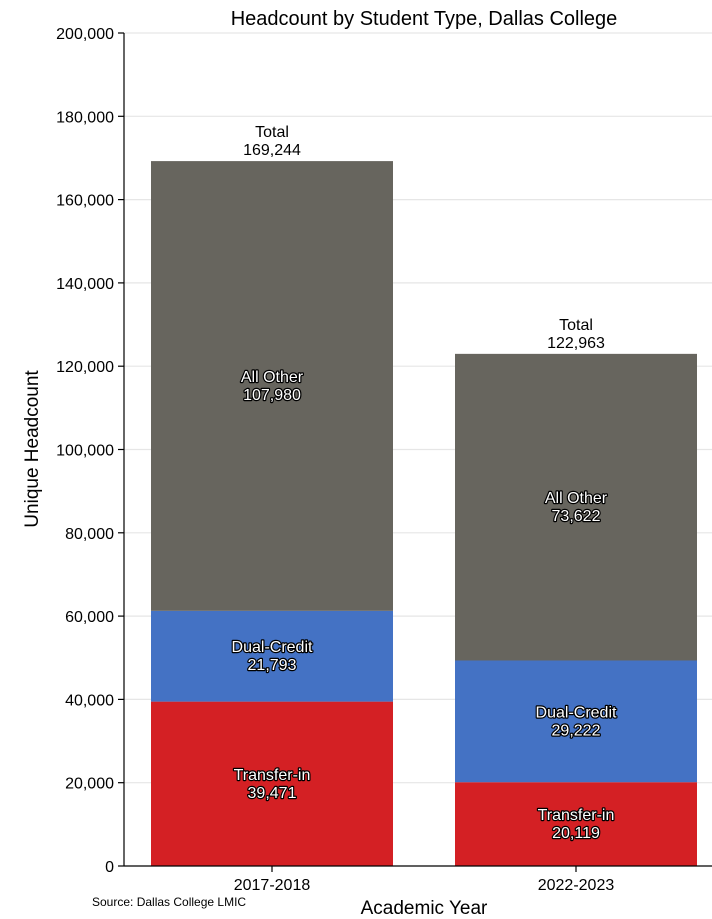 This screenshot has height=919, width=712. What do you see at coordinates (272, 395) in the screenshot?
I see `segment-label-value: 107,980` at bounding box center [272, 395].